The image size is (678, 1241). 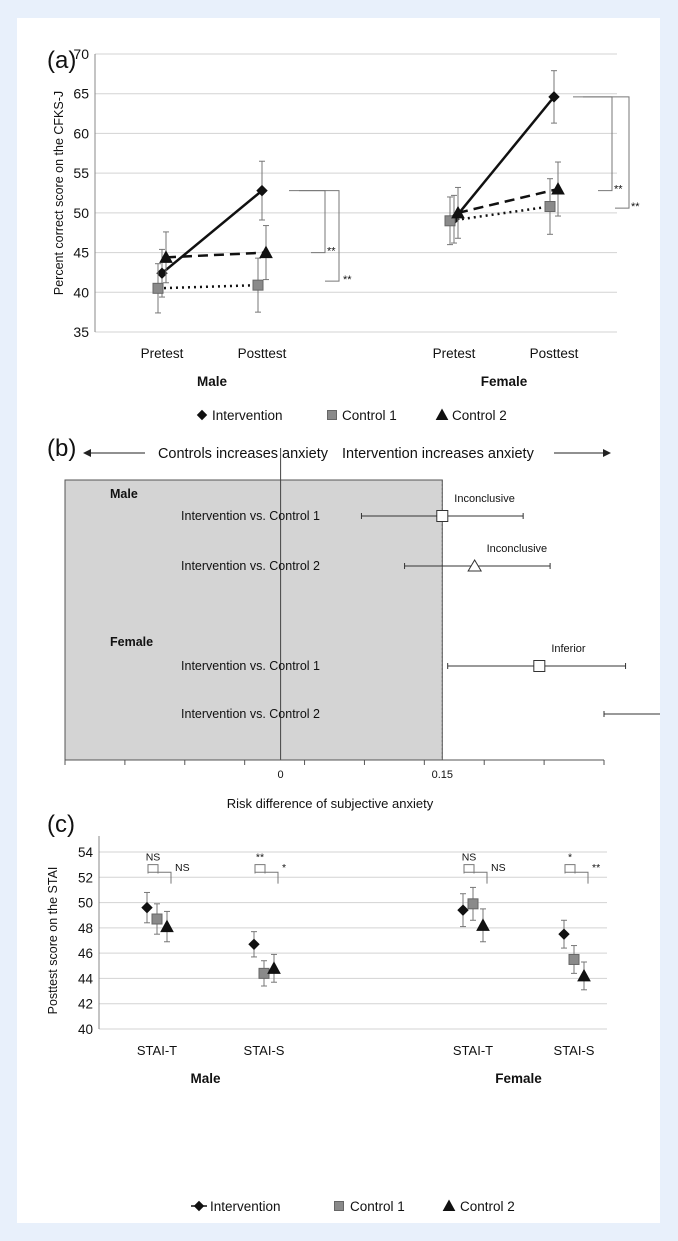 I want to click on y-tick-label: 65, so click(x=81, y=94).